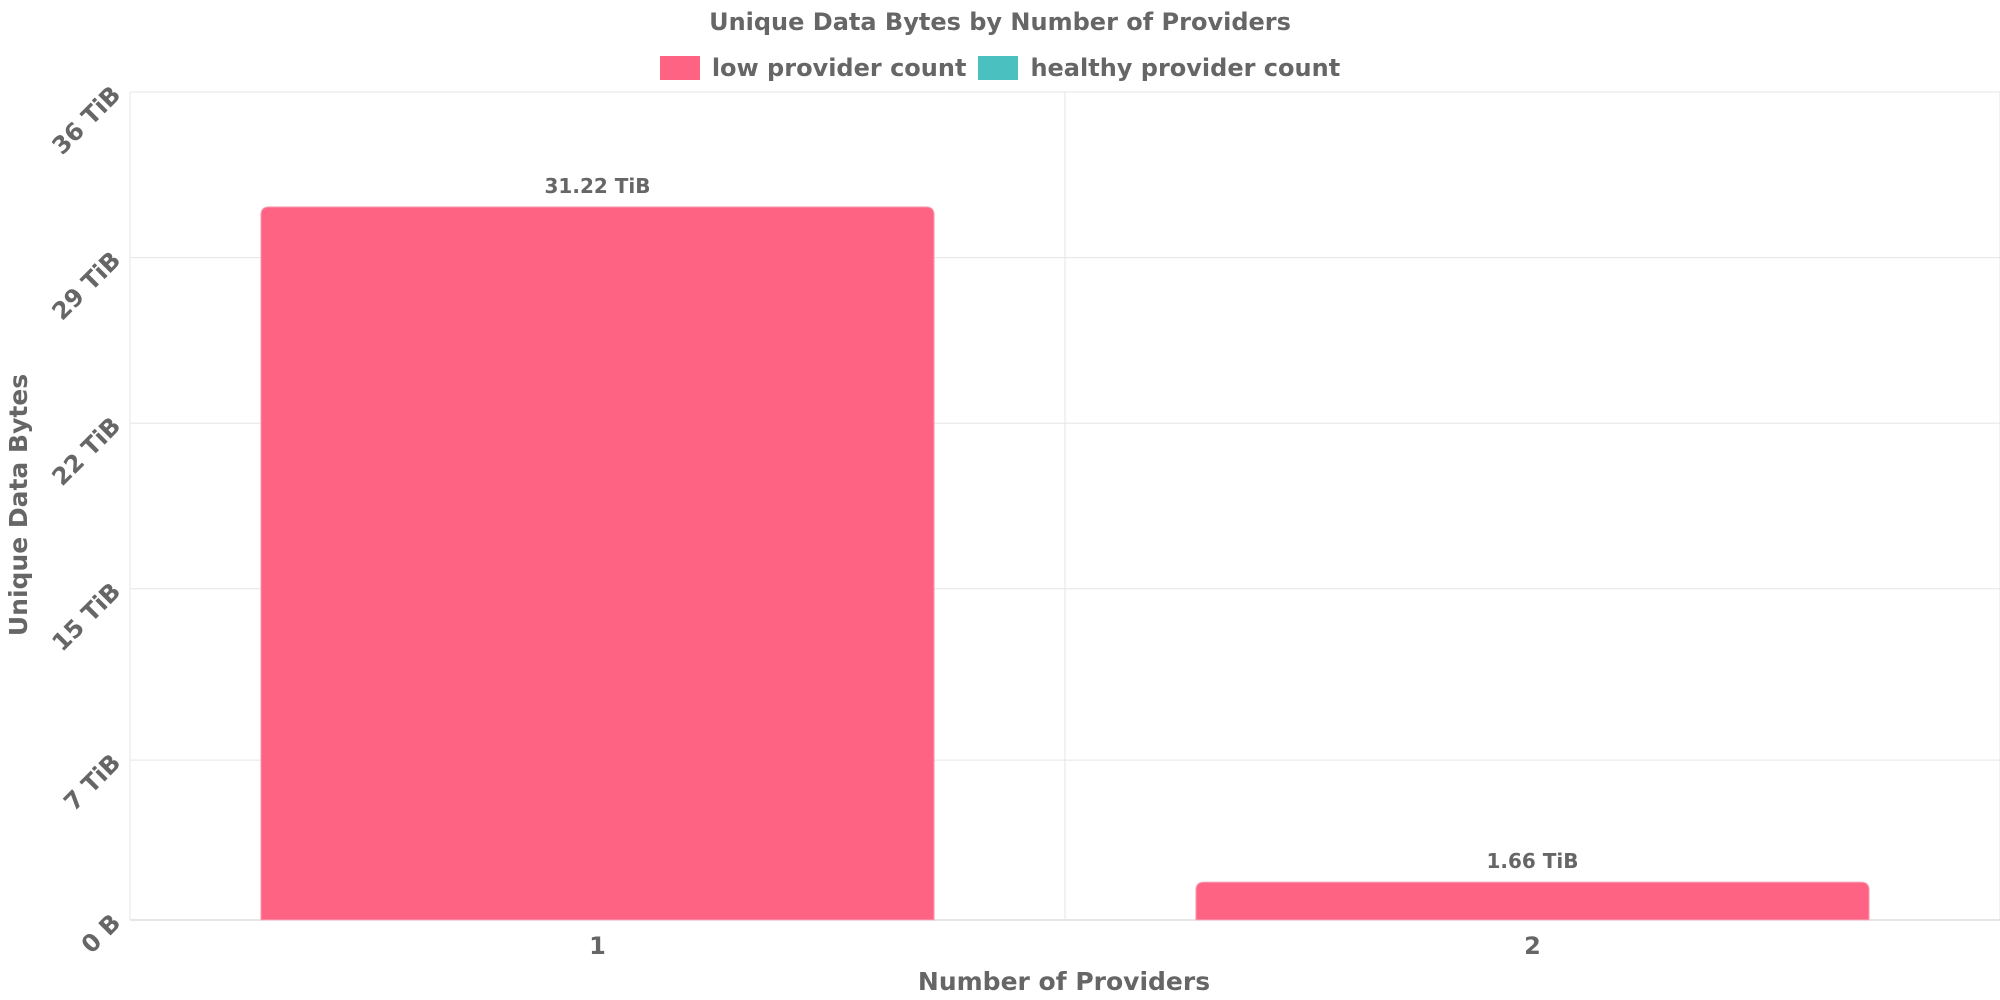  Describe the element at coordinates (92, 783) in the screenshot. I see `y-tick-label: 7 TiB` at that location.